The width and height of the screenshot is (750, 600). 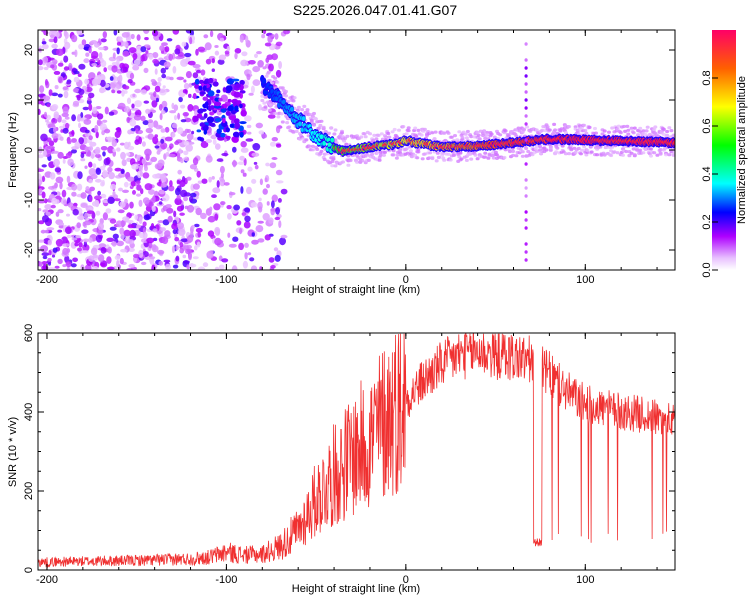 What do you see at coordinates (329, 145) in the screenshot?
I see `ridge-band-inner` at bounding box center [329, 145].